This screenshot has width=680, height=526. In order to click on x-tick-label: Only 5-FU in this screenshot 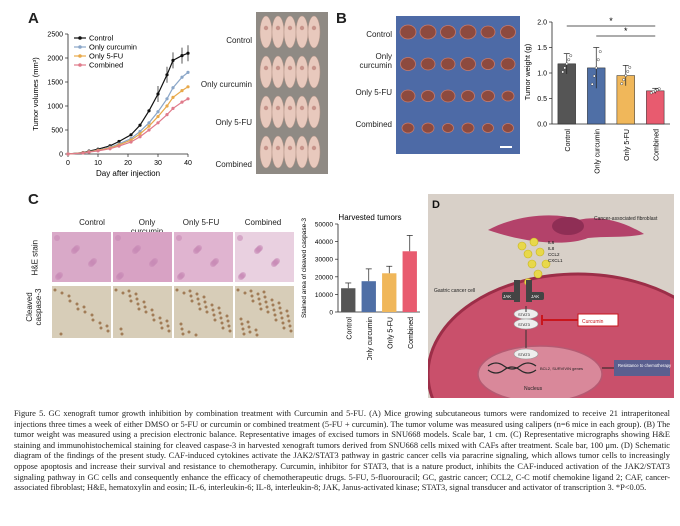, I will do `click(627, 145)`.